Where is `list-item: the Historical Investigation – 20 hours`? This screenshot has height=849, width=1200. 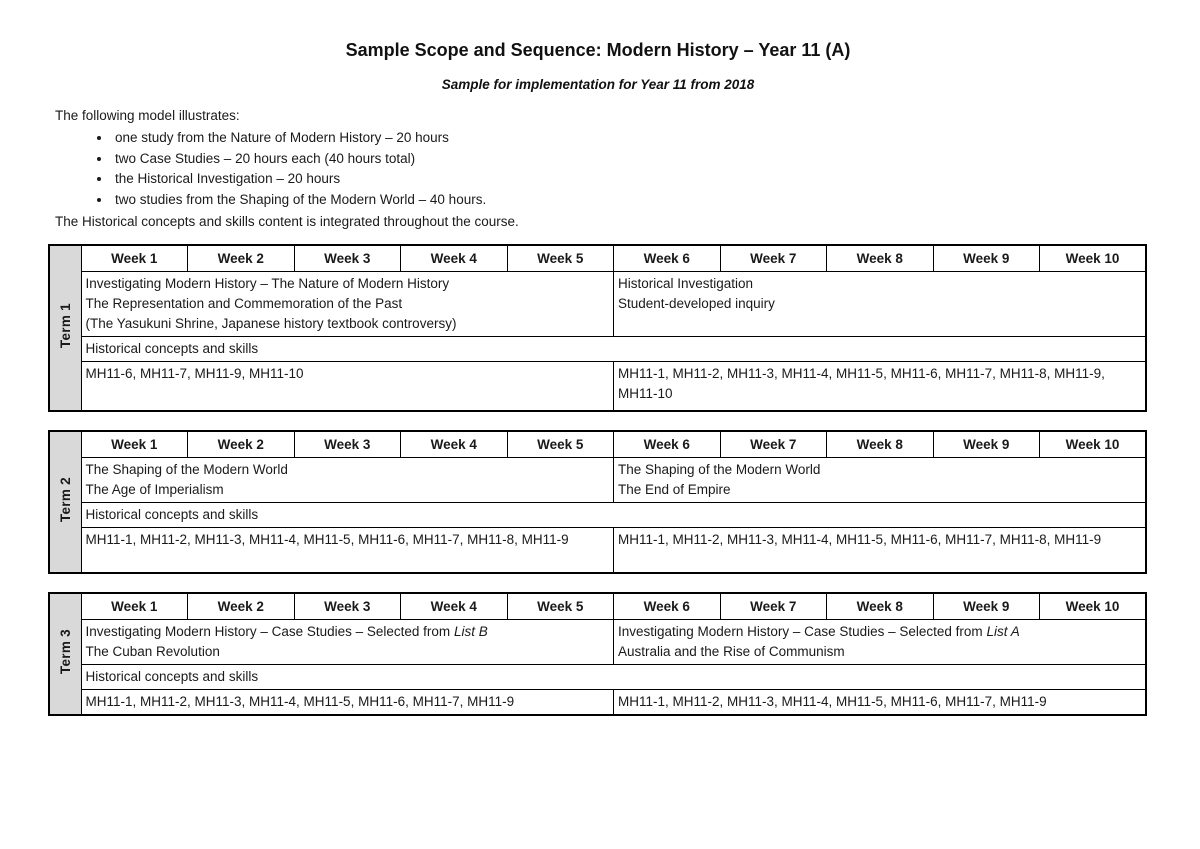
list-item: the Historical Investigation – 20 hours is located at coordinates (630, 179).